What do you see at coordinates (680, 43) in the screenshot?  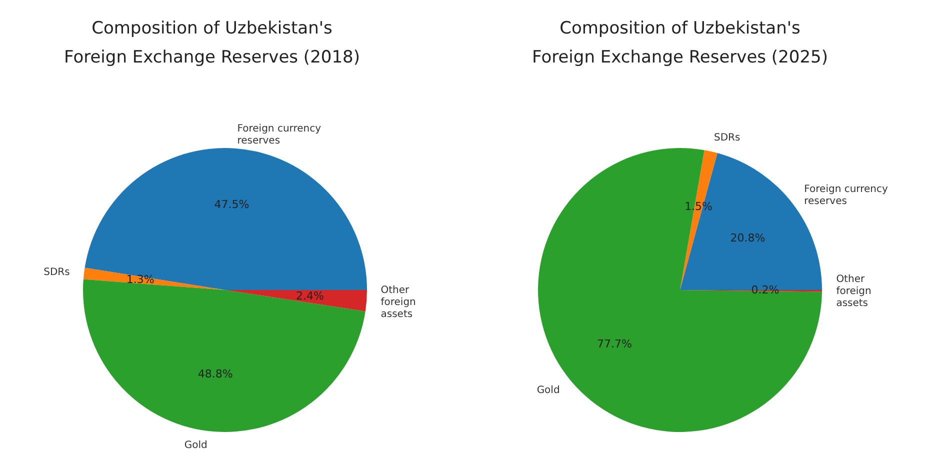 I see `chart-title: Composition of Uzbekistan's Foreign Exchange Reserves (2025)` at bounding box center [680, 43].